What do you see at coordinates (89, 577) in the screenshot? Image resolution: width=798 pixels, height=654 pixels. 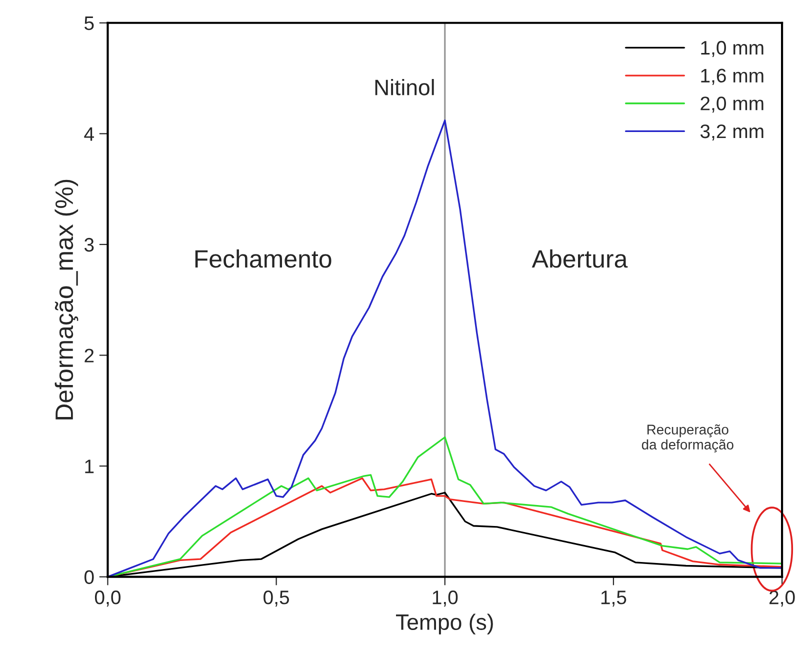 I see `y-tick-label: 0` at bounding box center [89, 577].